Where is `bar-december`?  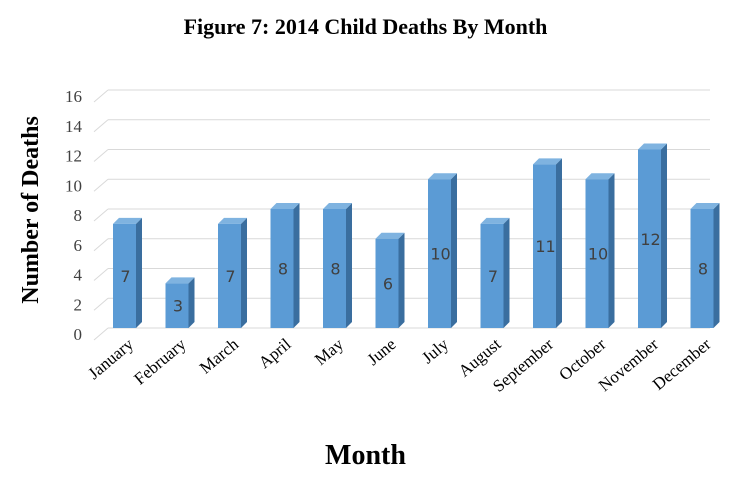
bar-december is located at coordinates (705, 265).